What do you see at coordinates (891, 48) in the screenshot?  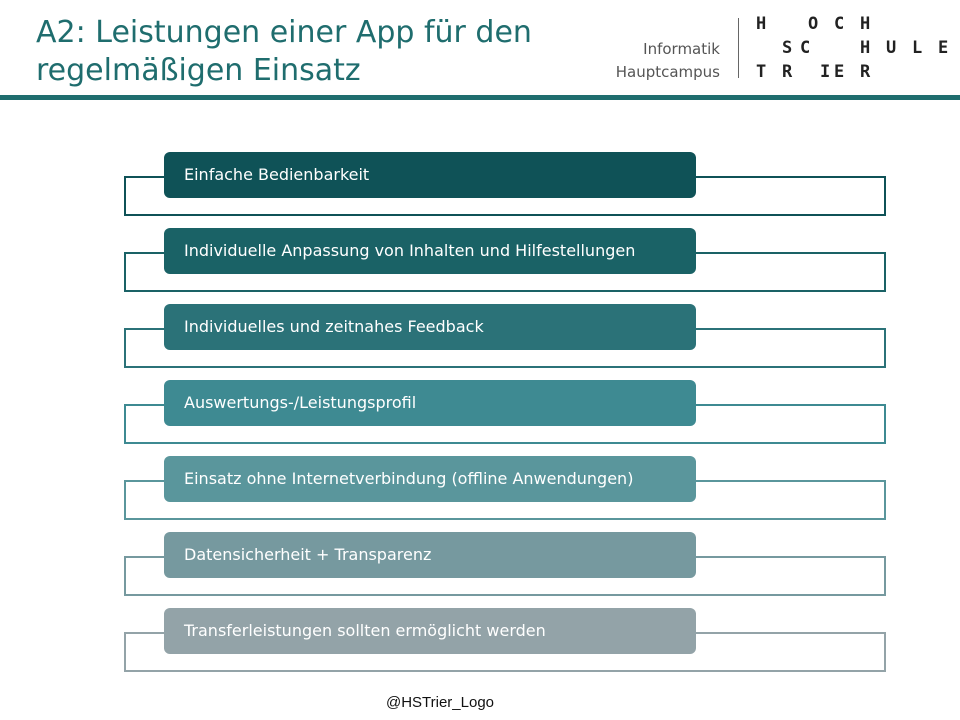 I see `logo-letter: U` at bounding box center [891, 48].